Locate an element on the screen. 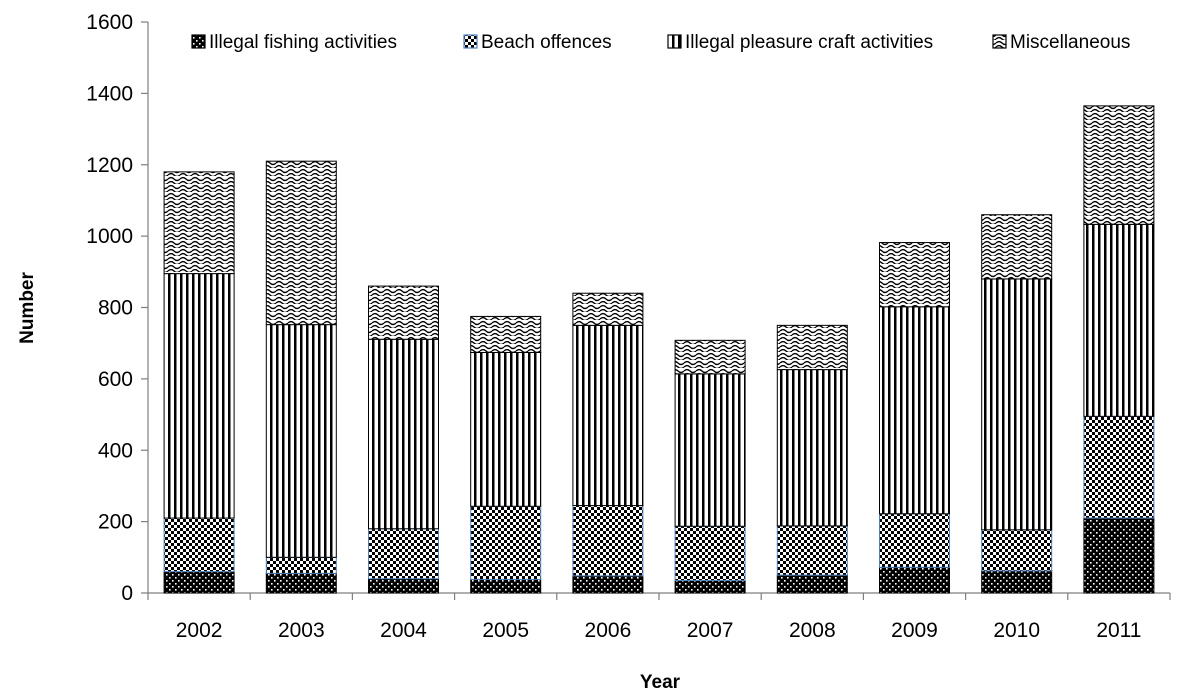 Image resolution: width=1179 pixels, height=700 pixels. y-axis: 0 200 400 600 800 1000 1200 1400 1600 is located at coordinates (117, 308).